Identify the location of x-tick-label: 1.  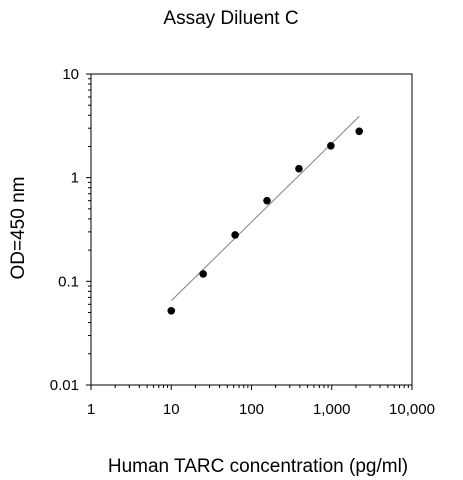
(91, 409).